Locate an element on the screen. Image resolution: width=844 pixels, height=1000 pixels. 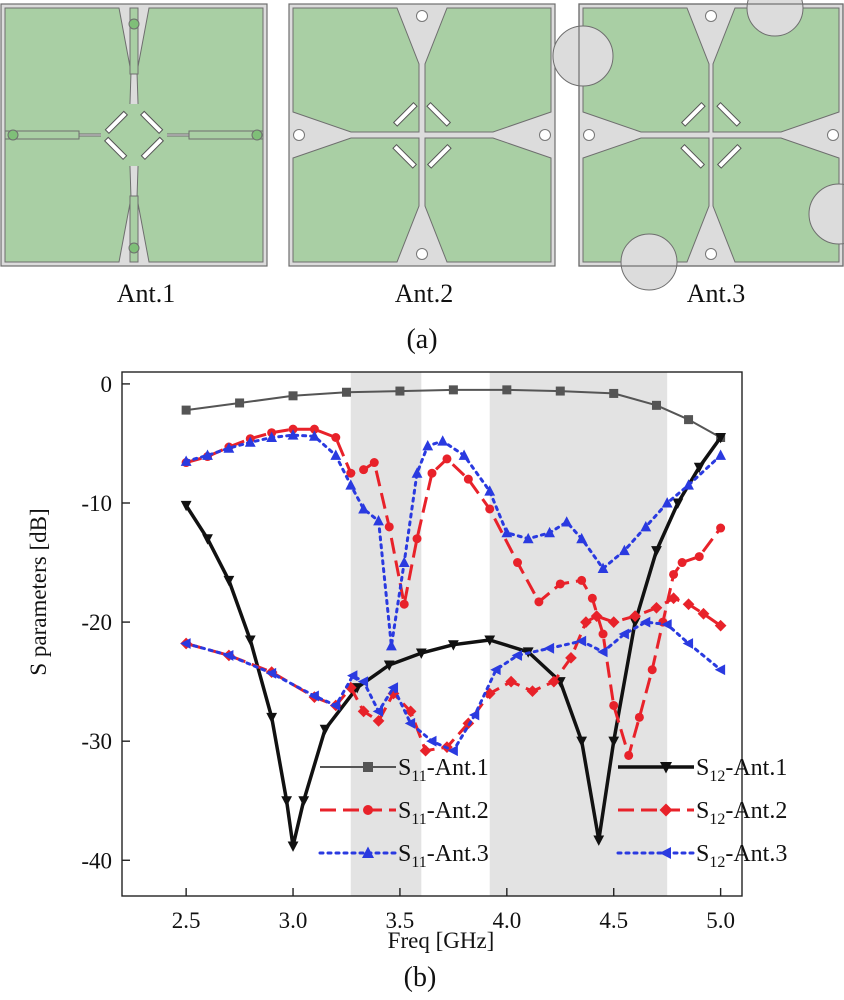
legend-label: S12-Ant.1 is located at coordinates (741, 770).